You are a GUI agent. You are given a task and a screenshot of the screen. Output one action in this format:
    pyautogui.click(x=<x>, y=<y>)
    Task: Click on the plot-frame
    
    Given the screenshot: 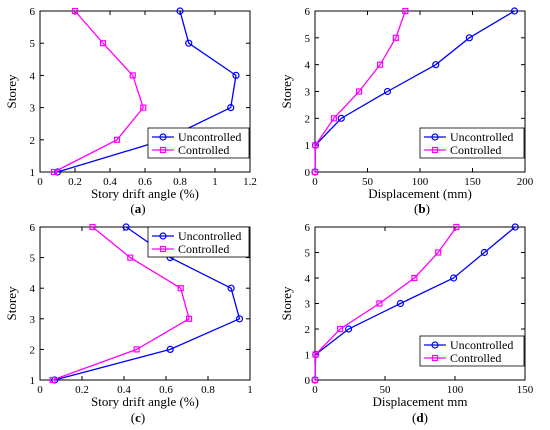 What is the action you would take?
    pyautogui.click(x=145, y=303)
    